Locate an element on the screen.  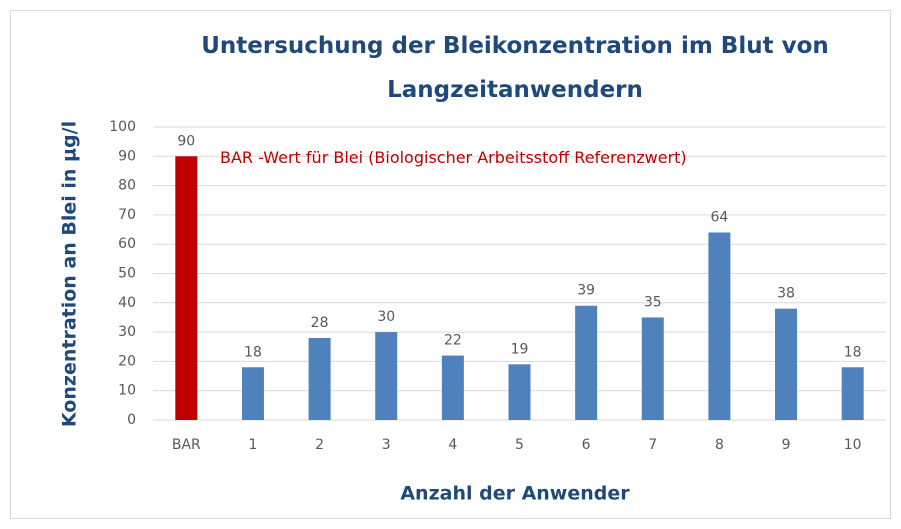
x-tick-label: 3 is located at coordinates (386, 445).